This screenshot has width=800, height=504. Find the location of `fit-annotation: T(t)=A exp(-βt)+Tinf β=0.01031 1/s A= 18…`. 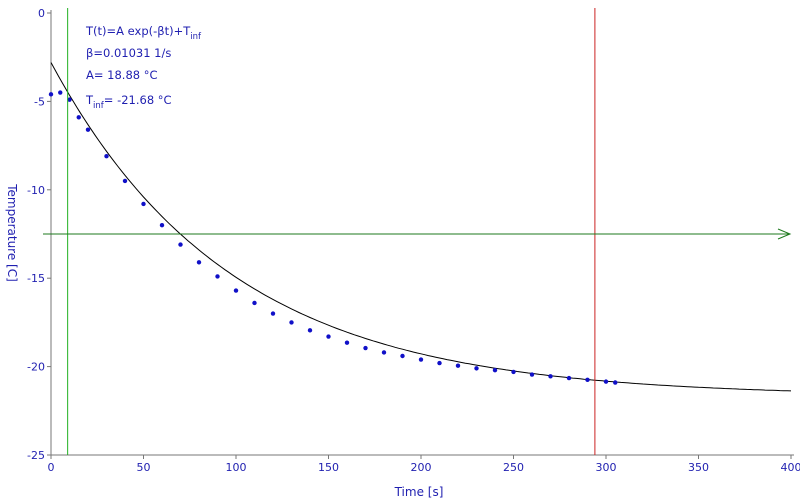

fit-annotation: T(t)=A exp(-βt)+Tinf β=0.01031 1/s A= 18… is located at coordinates (143, 67).